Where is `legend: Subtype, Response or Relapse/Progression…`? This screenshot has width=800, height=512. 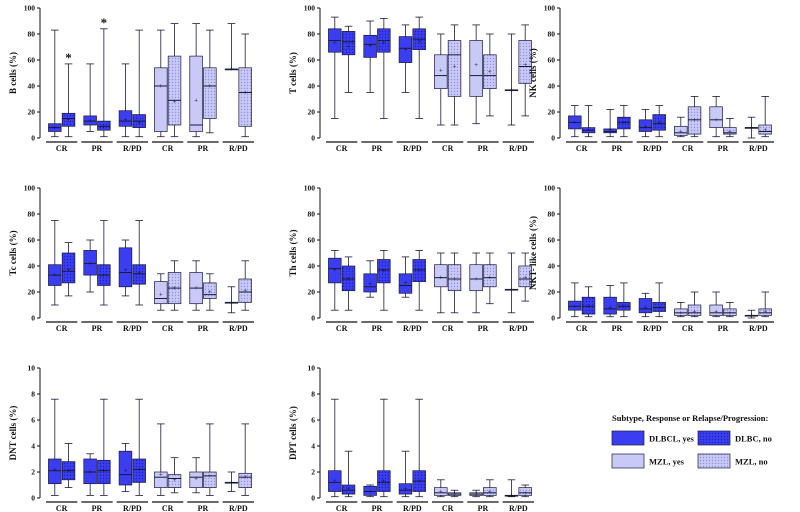
legend: Subtype, Response or Relapse/Progression… is located at coordinates (691, 441).